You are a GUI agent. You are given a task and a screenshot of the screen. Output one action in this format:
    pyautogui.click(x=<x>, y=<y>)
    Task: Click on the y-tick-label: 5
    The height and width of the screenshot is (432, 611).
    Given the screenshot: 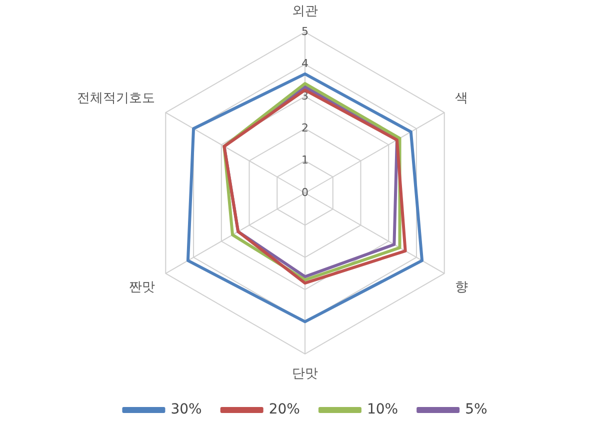 What is the action you would take?
    pyautogui.click(x=305, y=31)
    